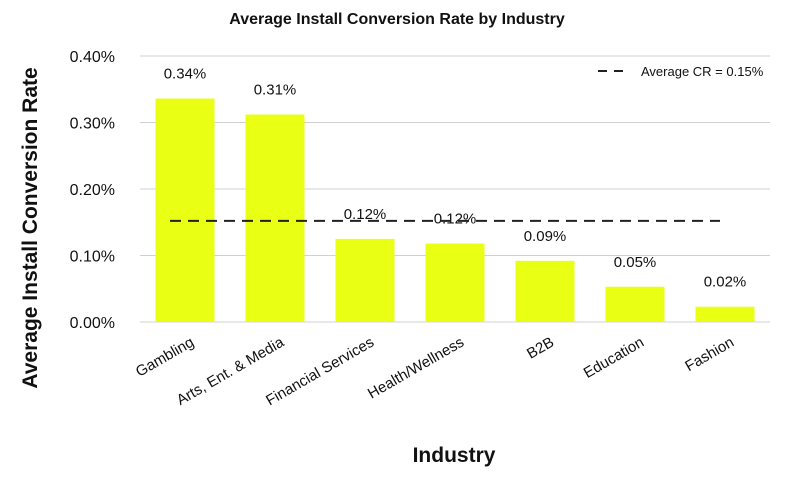 The image size is (800, 482). What do you see at coordinates (92, 323) in the screenshot?
I see `y-tick-label: 0.00%` at bounding box center [92, 323].